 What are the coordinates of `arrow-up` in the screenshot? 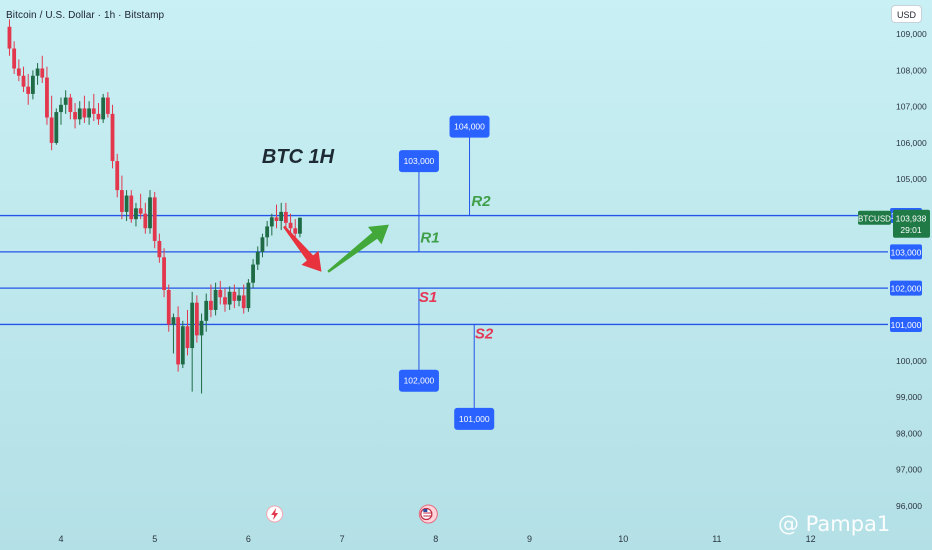 It's located at (358, 248).